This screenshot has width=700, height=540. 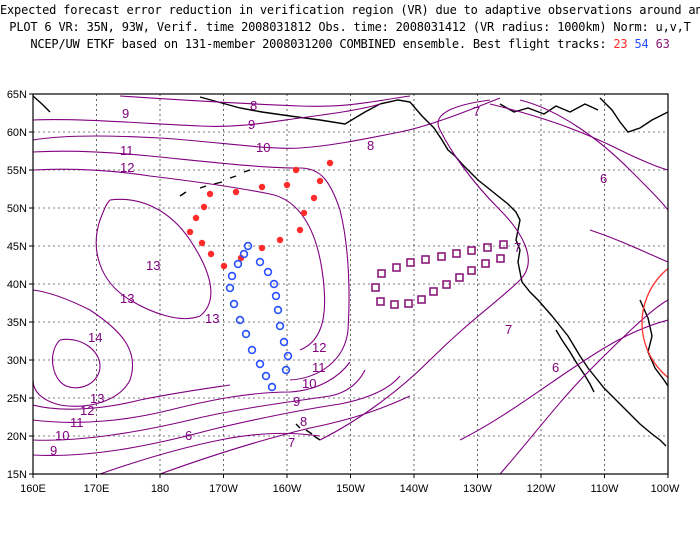 What do you see at coordinates (17, 133) in the screenshot?
I see `y-tick-label: 60N` at bounding box center [17, 133].